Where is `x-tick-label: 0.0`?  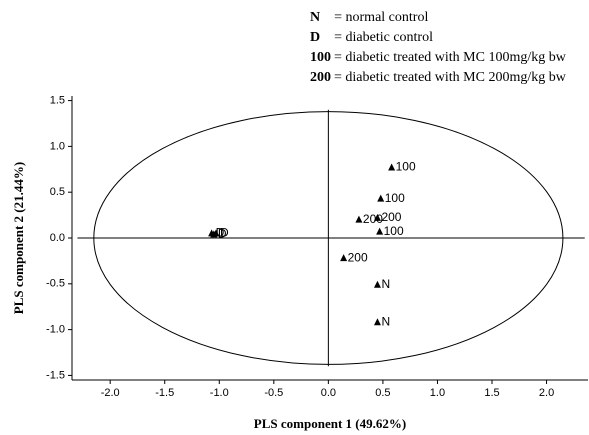 x-tick-label: 0.0 is located at coordinates (328, 393).